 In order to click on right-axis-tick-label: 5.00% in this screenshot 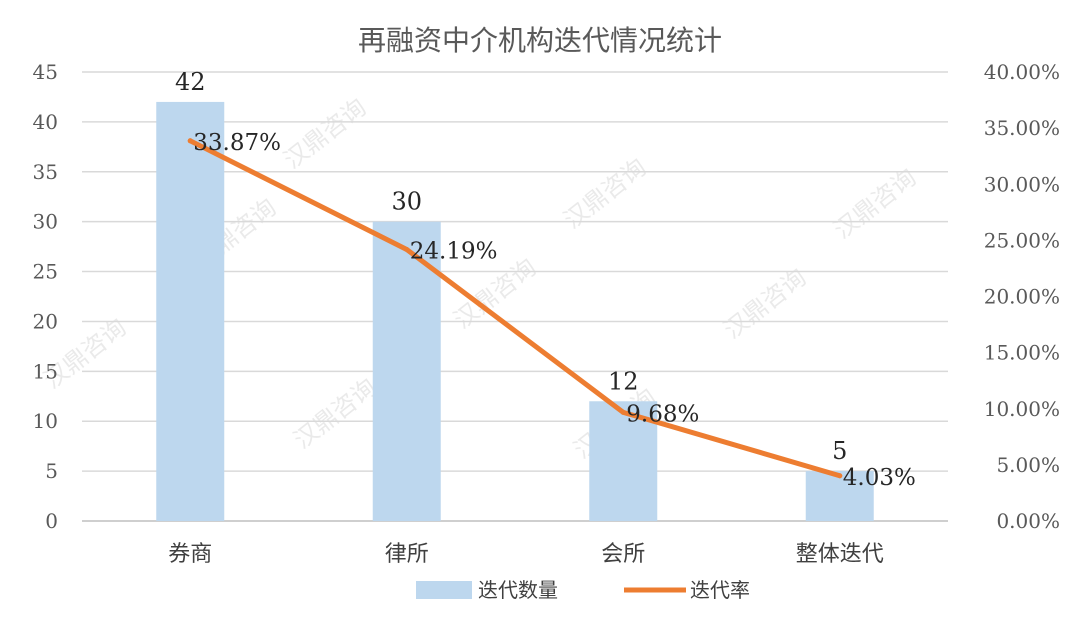, I will do `click(1028, 465)`.